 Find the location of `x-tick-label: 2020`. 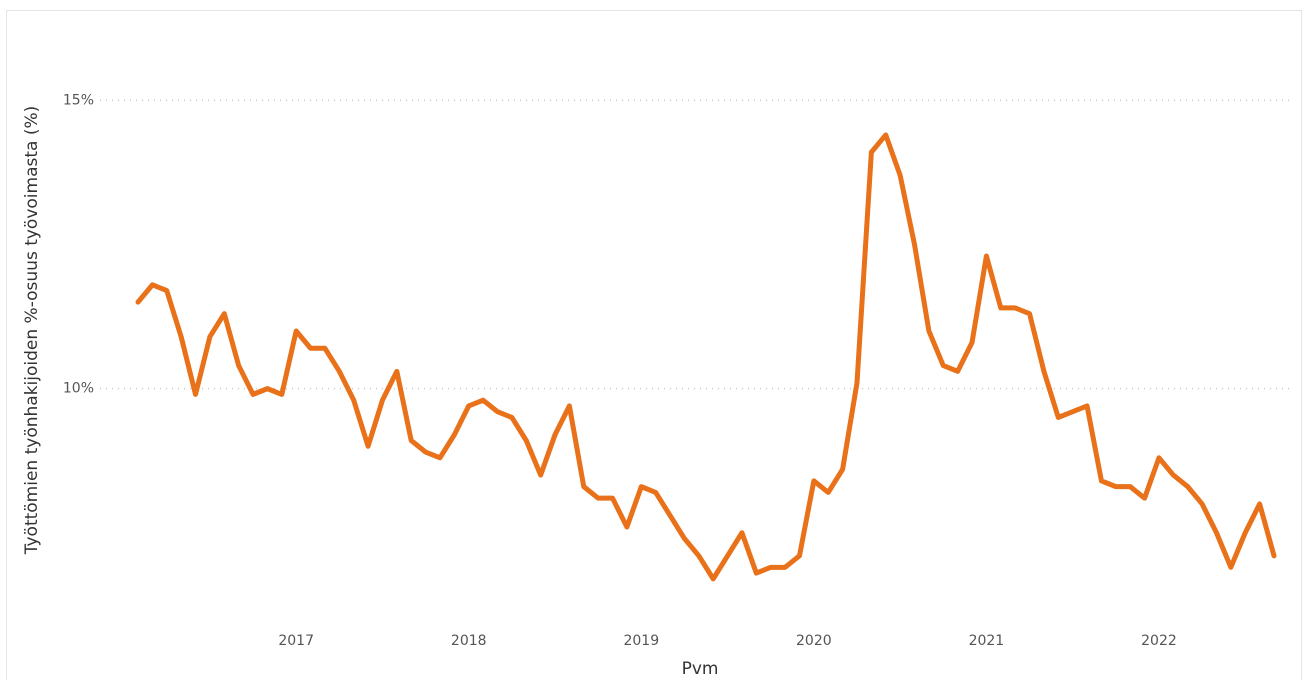

x-tick-label: 2020 is located at coordinates (814, 641).